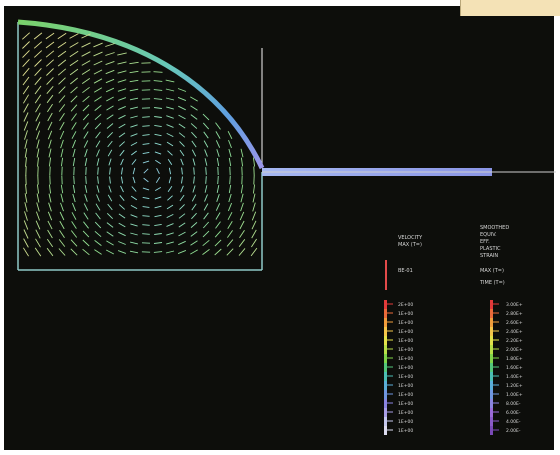 This screenshot has height=455, width=560. Describe the element at coordinates (514, 332) in the screenshot. I see `legend-tick-label: 2.40E+` at that location.